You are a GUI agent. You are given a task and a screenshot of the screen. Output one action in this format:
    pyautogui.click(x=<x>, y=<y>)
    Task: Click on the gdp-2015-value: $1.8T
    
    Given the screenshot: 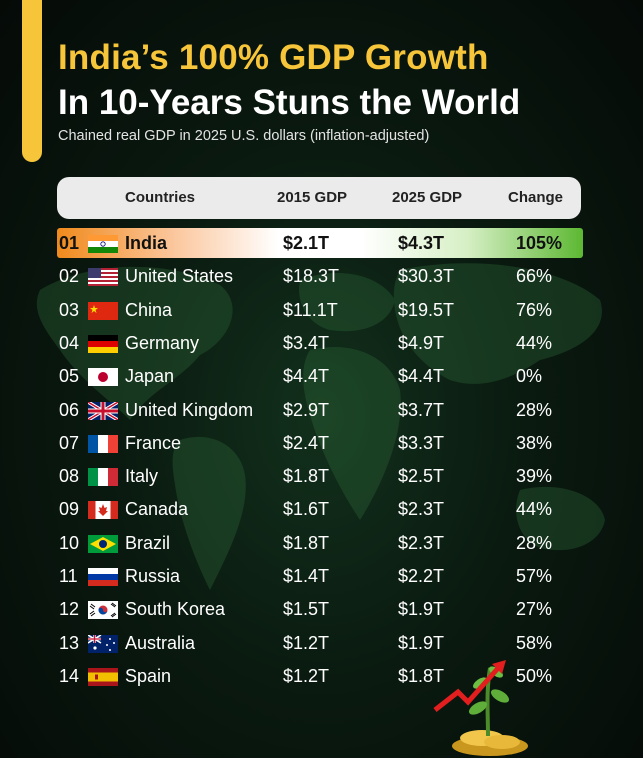 What is the action you would take?
    pyautogui.click(x=306, y=476)
    